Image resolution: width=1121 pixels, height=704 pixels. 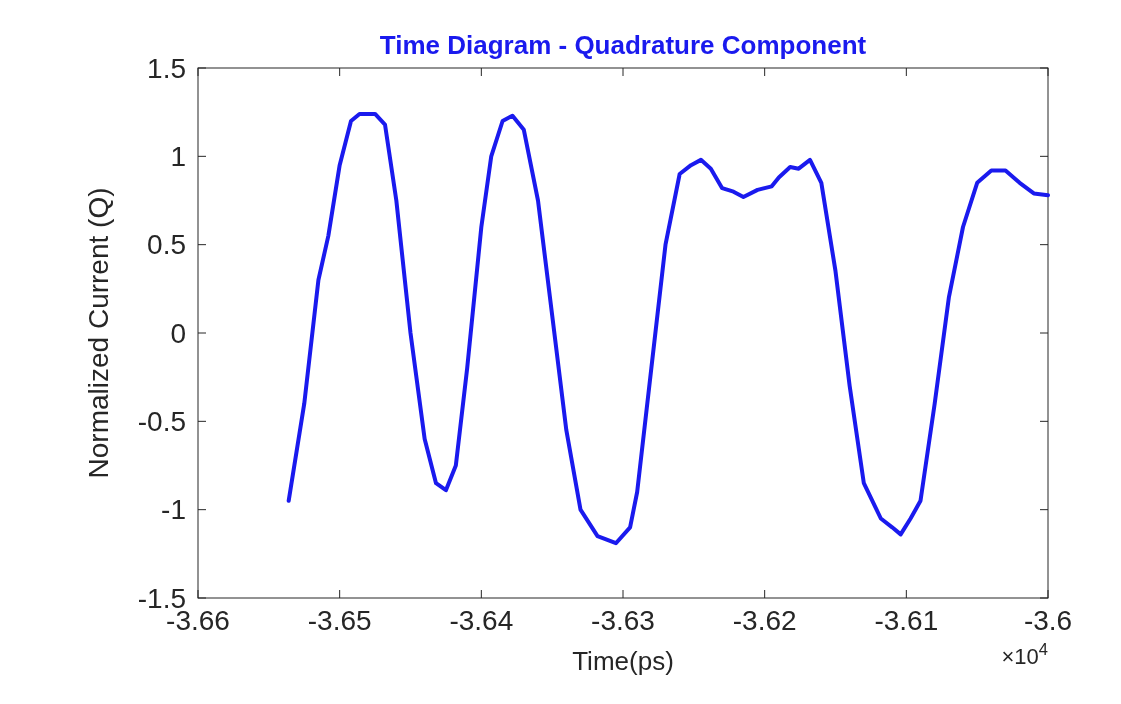 I want to click on text: ×10$^{4}$, so click(x=1024, y=654).